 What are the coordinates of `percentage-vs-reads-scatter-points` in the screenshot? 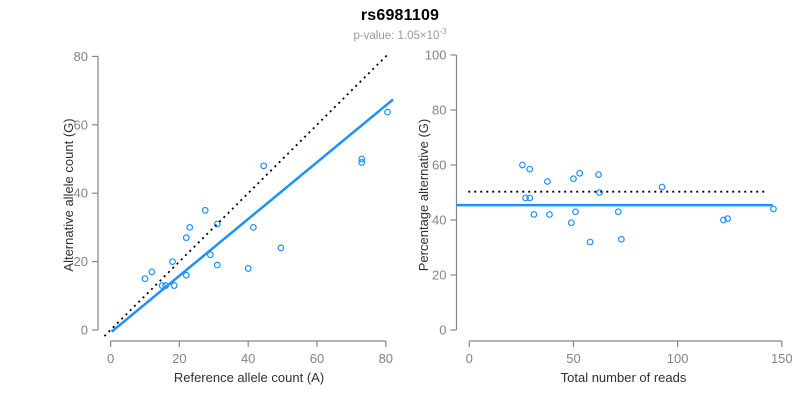 It's located at (648, 203).